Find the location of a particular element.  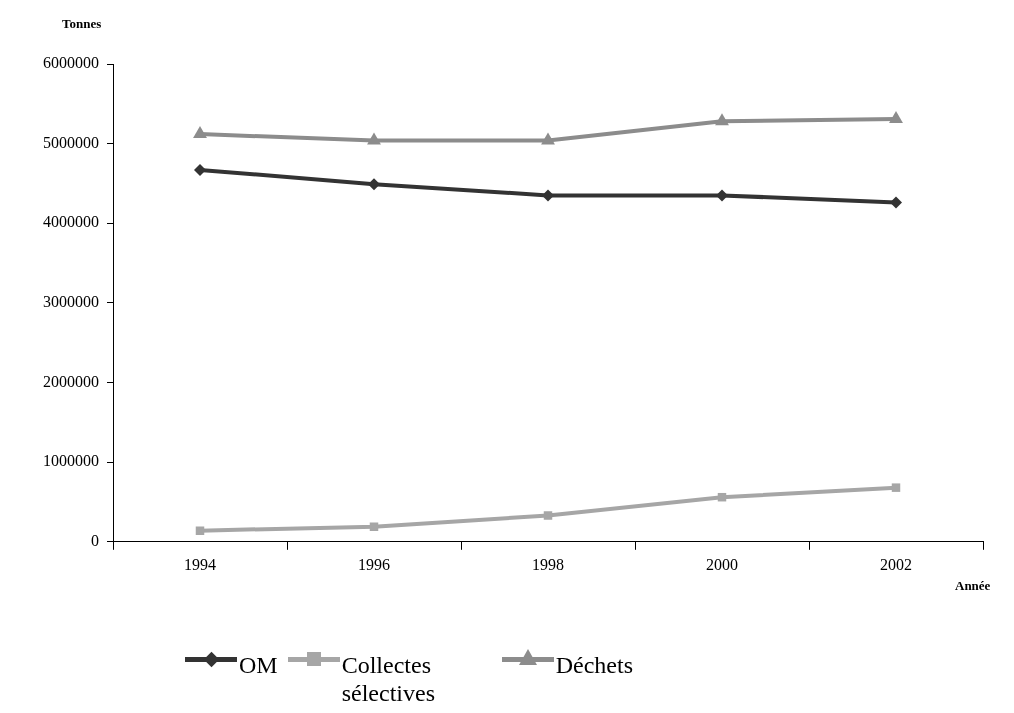

y-tick-label: 3000000 is located at coordinates (71, 302).